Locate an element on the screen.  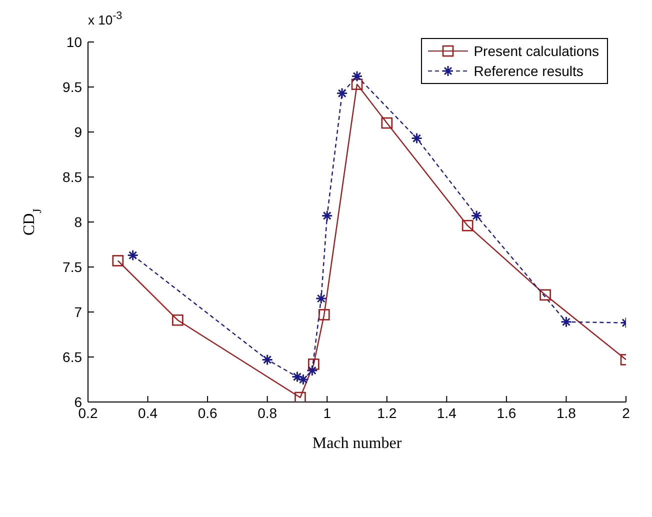
y-tick-label: 9 is located at coordinates (78, 132).